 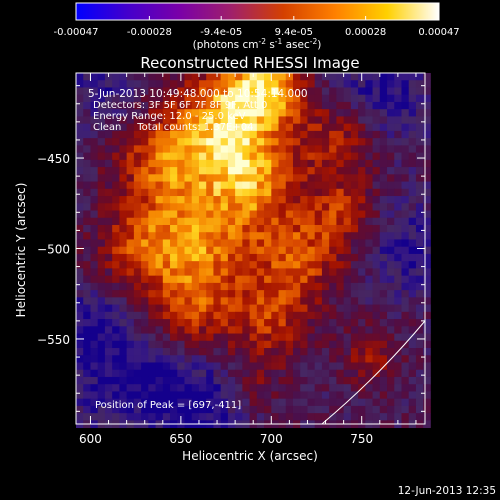 I want to click on annotation-peak-position: Position of Peak = [697,-411], so click(x=168, y=405).